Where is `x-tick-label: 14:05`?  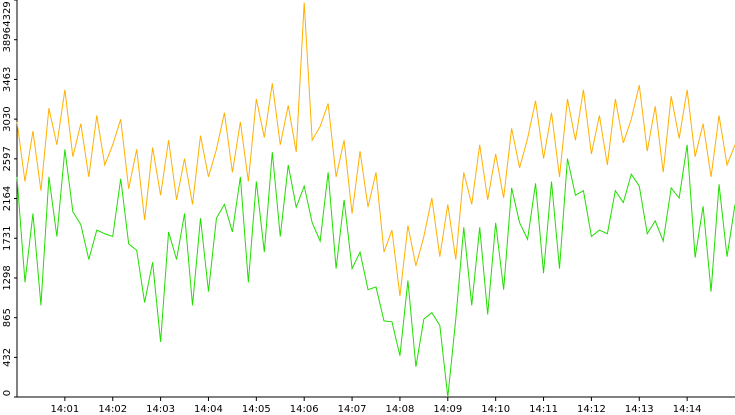
x-tick-label: 14:05 is located at coordinates (256, 409).